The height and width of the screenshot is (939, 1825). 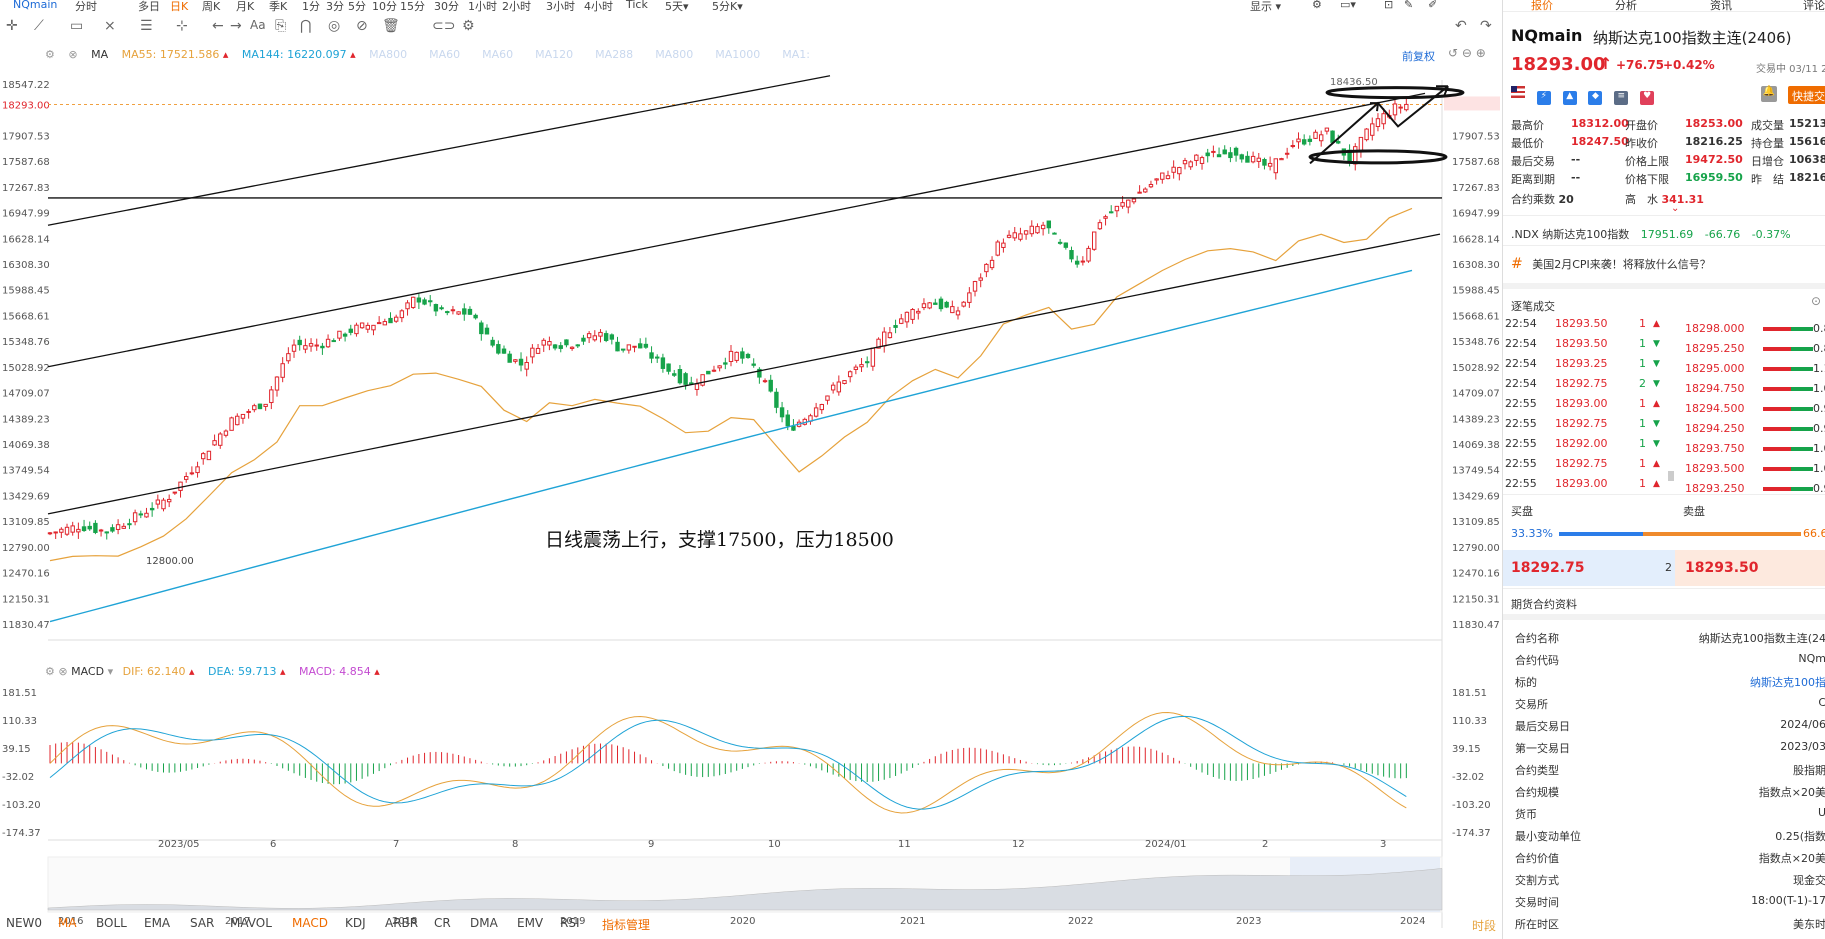 I want to click on bell-icon: 🔔, so click(x=1769, y=94).